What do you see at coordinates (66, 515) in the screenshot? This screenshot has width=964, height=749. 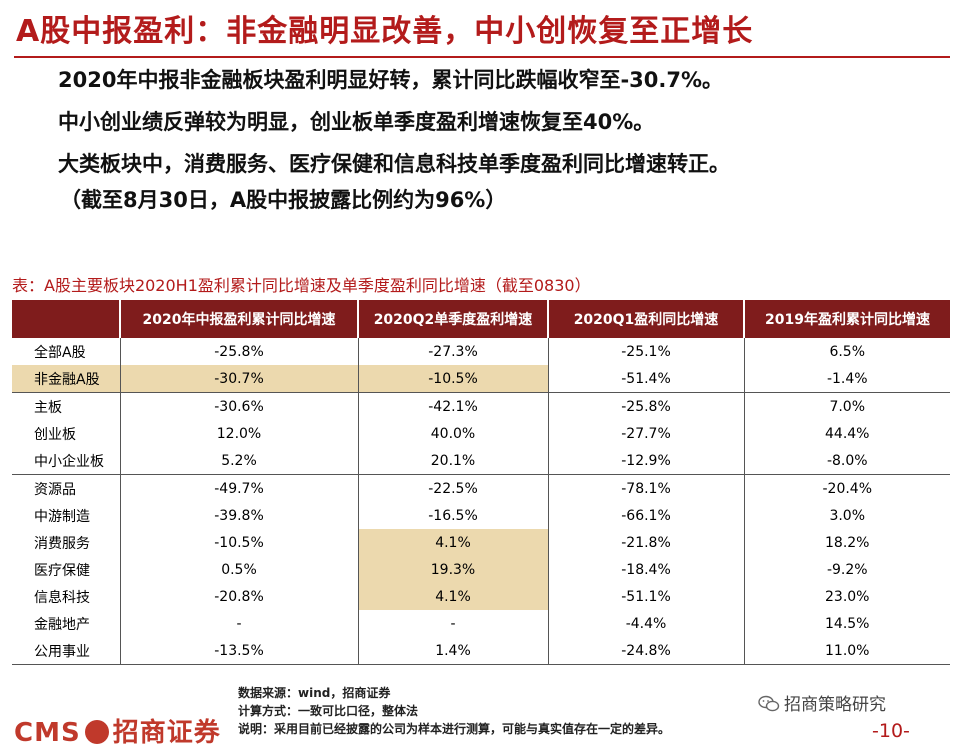 I see `row-label: 中游制造` at bounding box center [66, 515].